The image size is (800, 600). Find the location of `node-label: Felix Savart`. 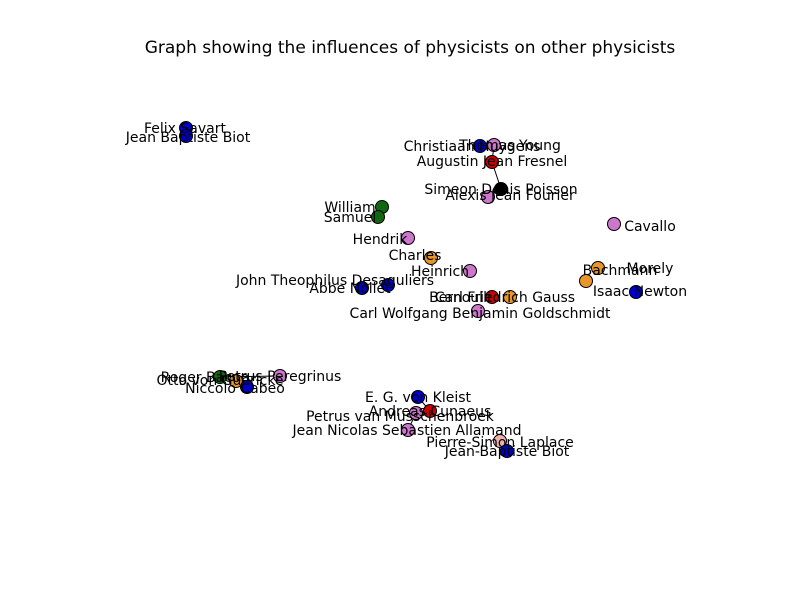

node-label: Felix Savart is located at coordinates (185, 129).